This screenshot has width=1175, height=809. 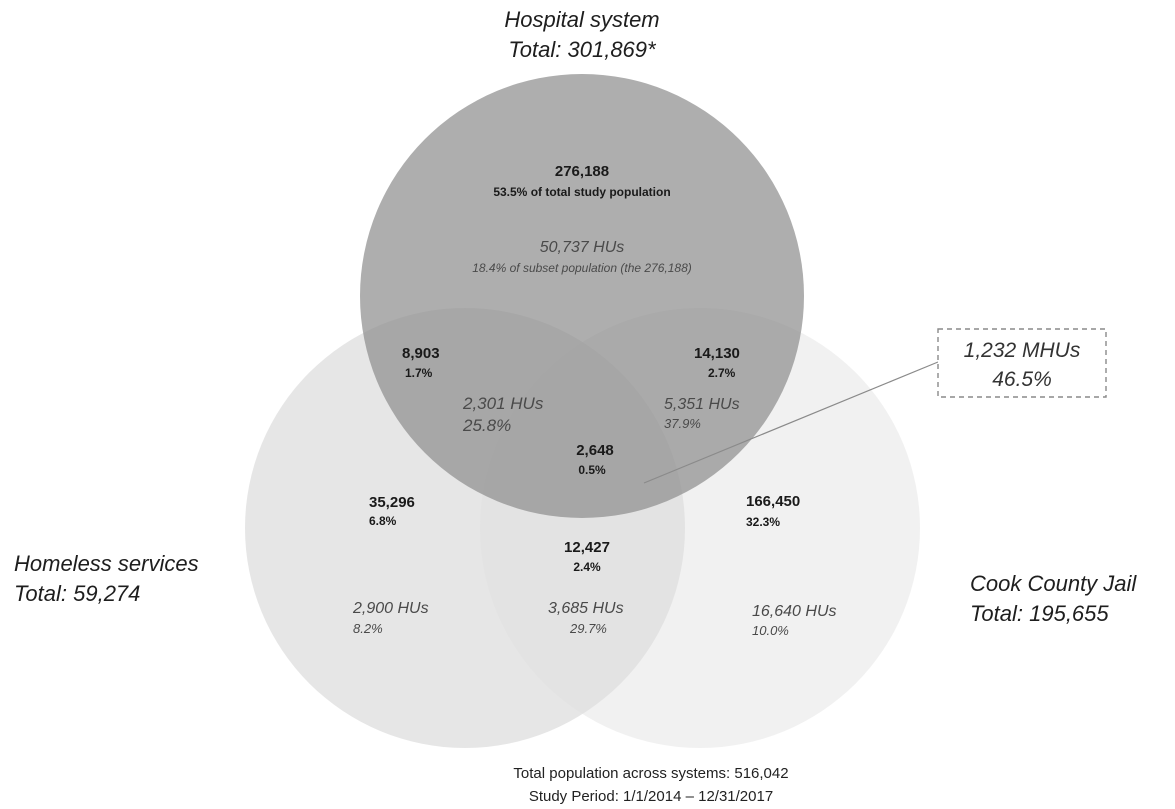 What do you see at coordinates (419, 373) in the screenshot?
I see `hospital-homeless-pct: 1.7%` at bounding box center [419, 373].